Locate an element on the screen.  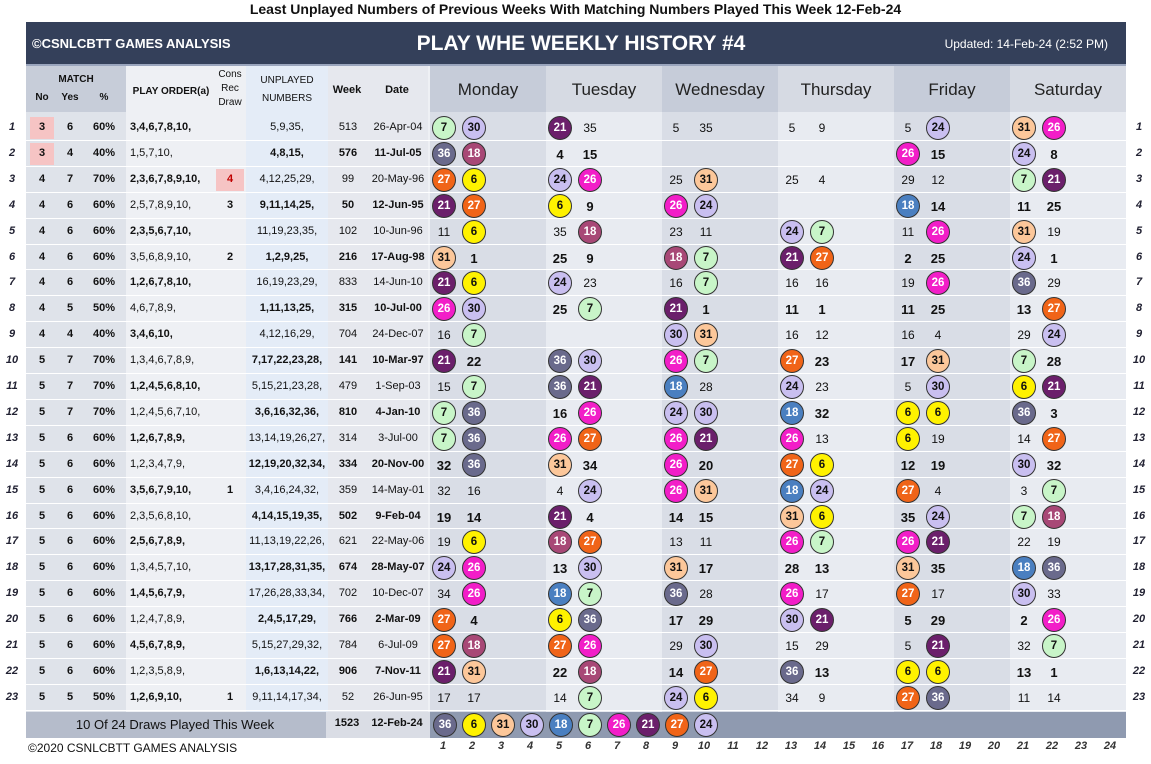
draw-date: 11-Jul-05 is located at coordinates (398, 152).